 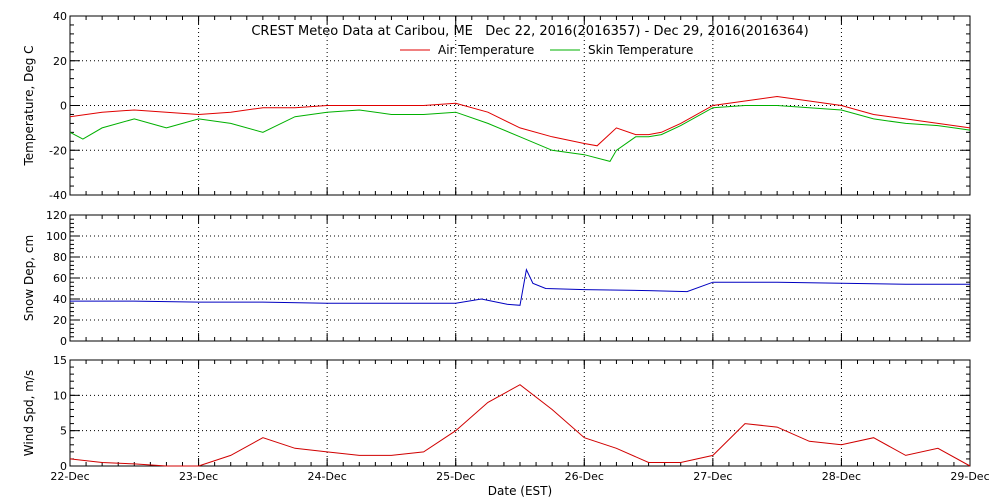 What do you see at coordinates (969, 476) in the screenshot?
I see `x-tick-label: 29-Dec` at bounding box center [969, 476].